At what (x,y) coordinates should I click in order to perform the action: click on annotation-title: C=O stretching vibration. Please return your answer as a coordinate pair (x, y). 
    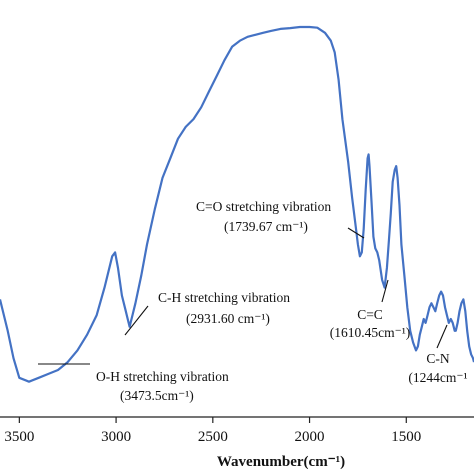
    Looking at the image, I should click on (263, 206).